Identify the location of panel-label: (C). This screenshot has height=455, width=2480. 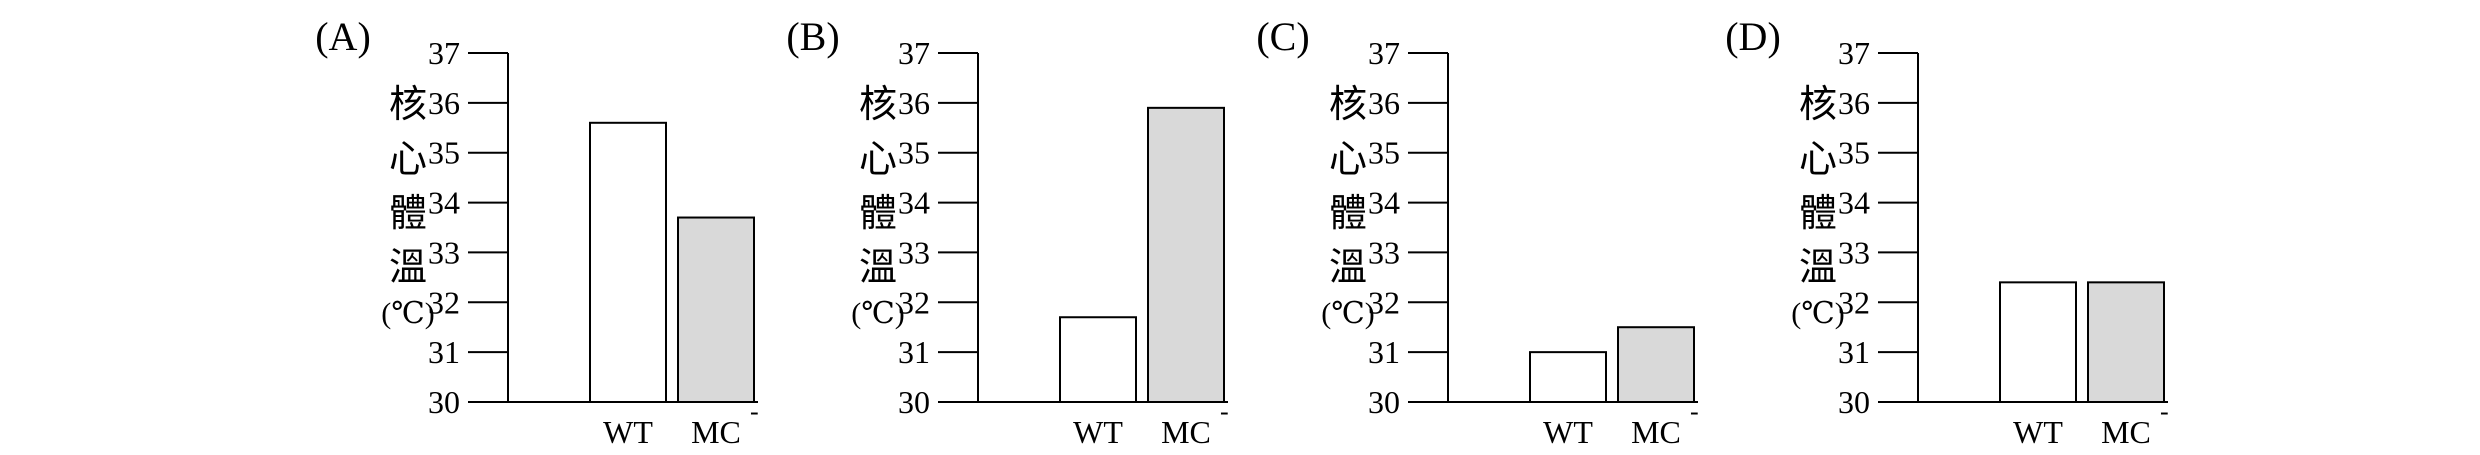
(1282, 36).